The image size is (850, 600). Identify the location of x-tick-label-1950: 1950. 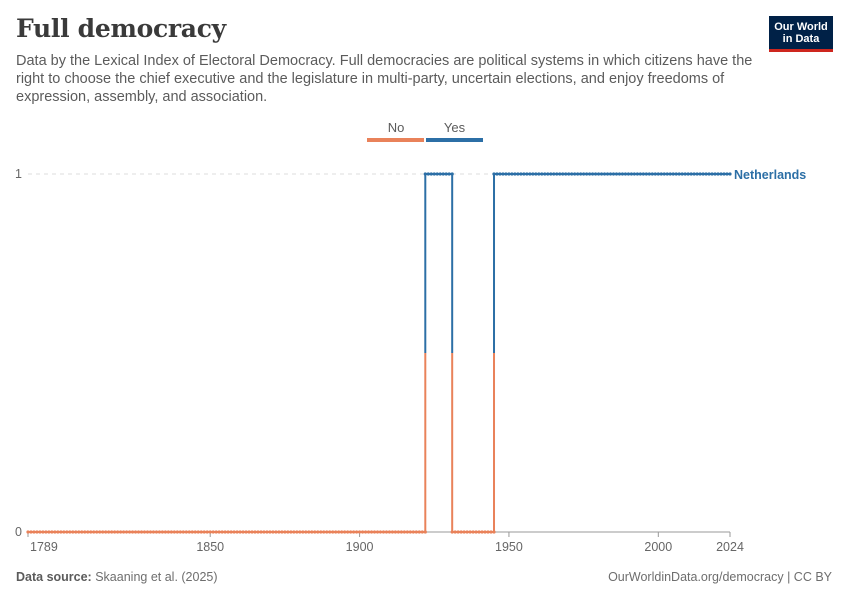
(509, 547).